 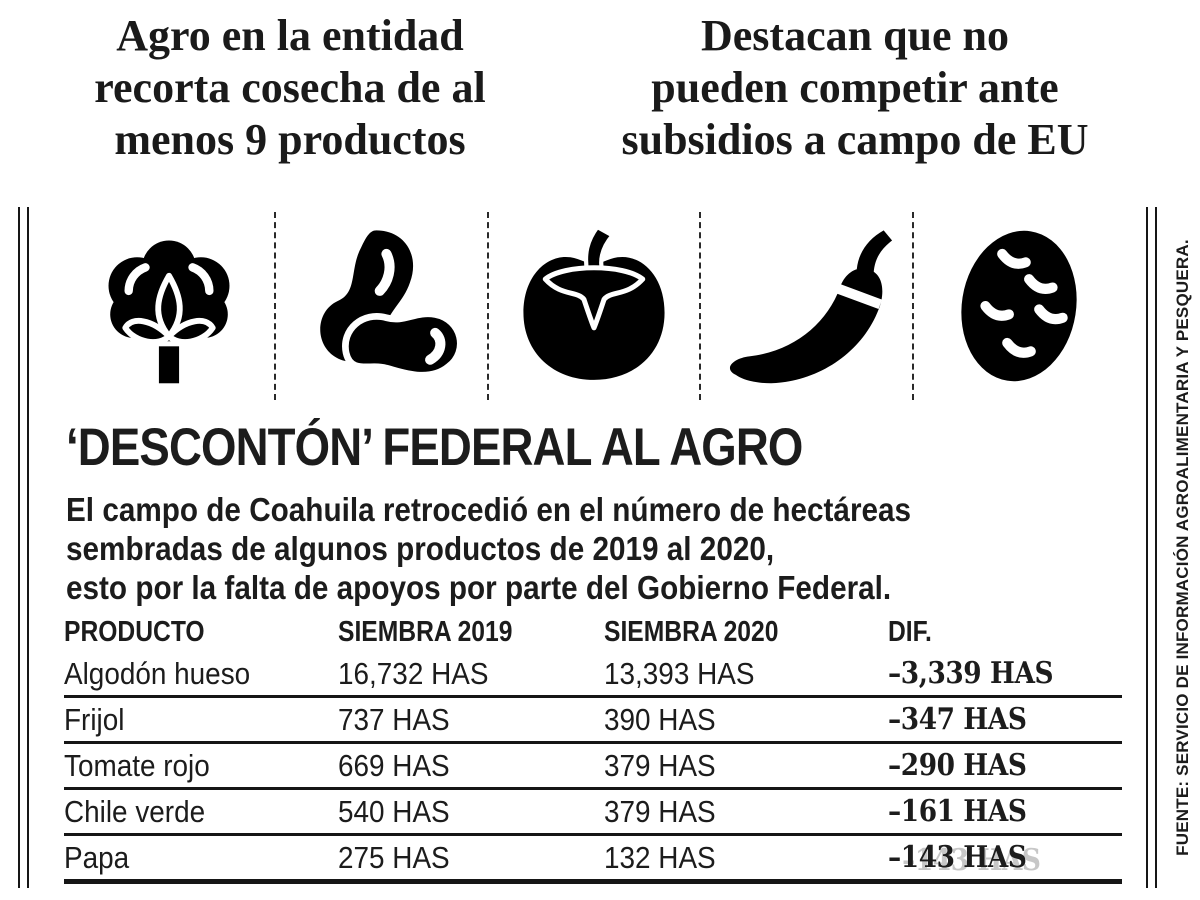 I want to click on headline-left-line: recorta cosecha de al, so click(x=290, y=87).